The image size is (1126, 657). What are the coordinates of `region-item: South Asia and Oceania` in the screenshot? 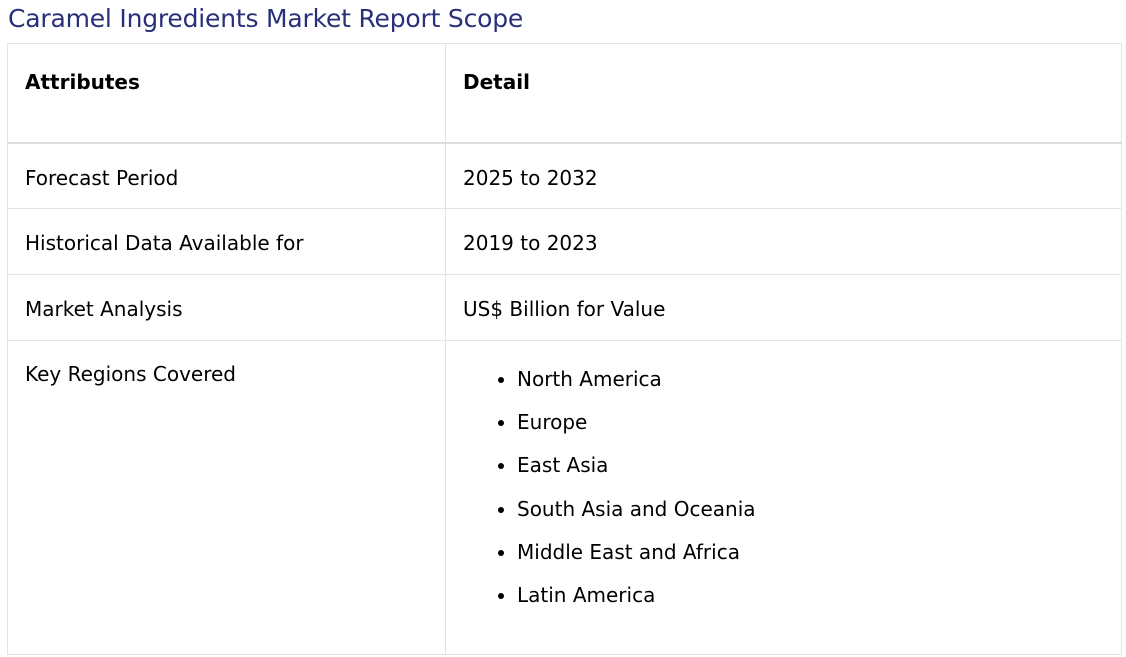 It's located at (819, 517).